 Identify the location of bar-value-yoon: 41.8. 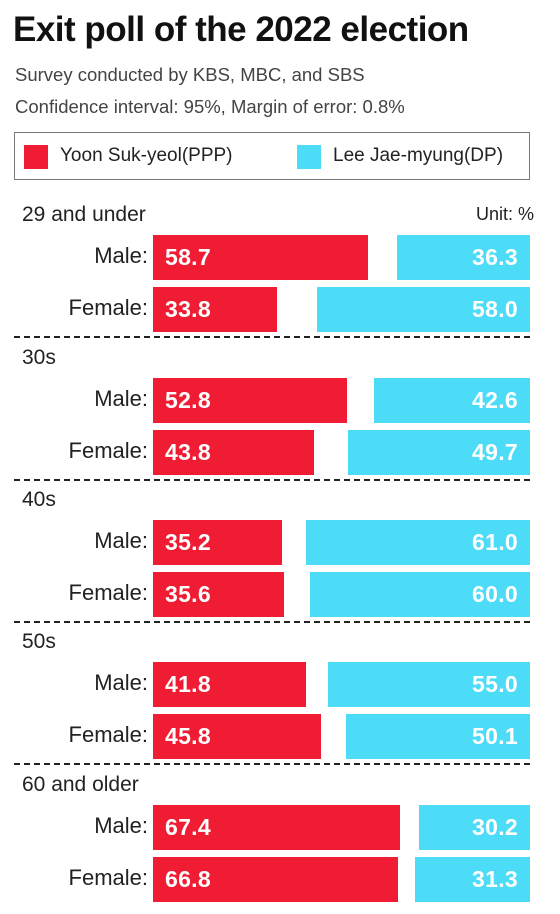
(188, 684).